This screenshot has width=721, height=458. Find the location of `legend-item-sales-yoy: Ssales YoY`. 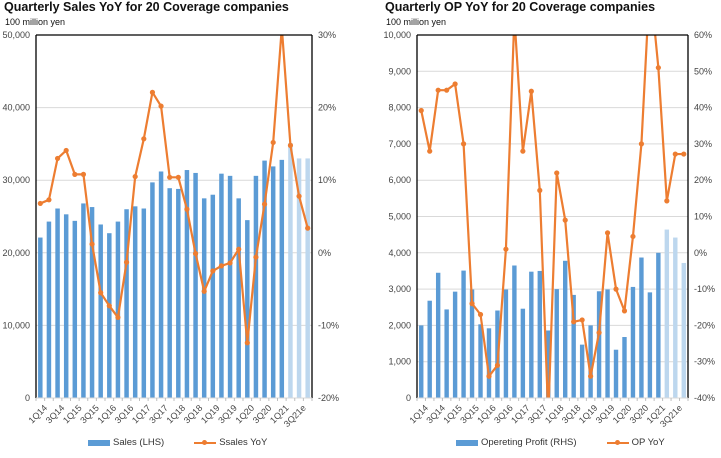

legend-item-sales-yoy: Ssales YoY is located at coordinates (230, 442).